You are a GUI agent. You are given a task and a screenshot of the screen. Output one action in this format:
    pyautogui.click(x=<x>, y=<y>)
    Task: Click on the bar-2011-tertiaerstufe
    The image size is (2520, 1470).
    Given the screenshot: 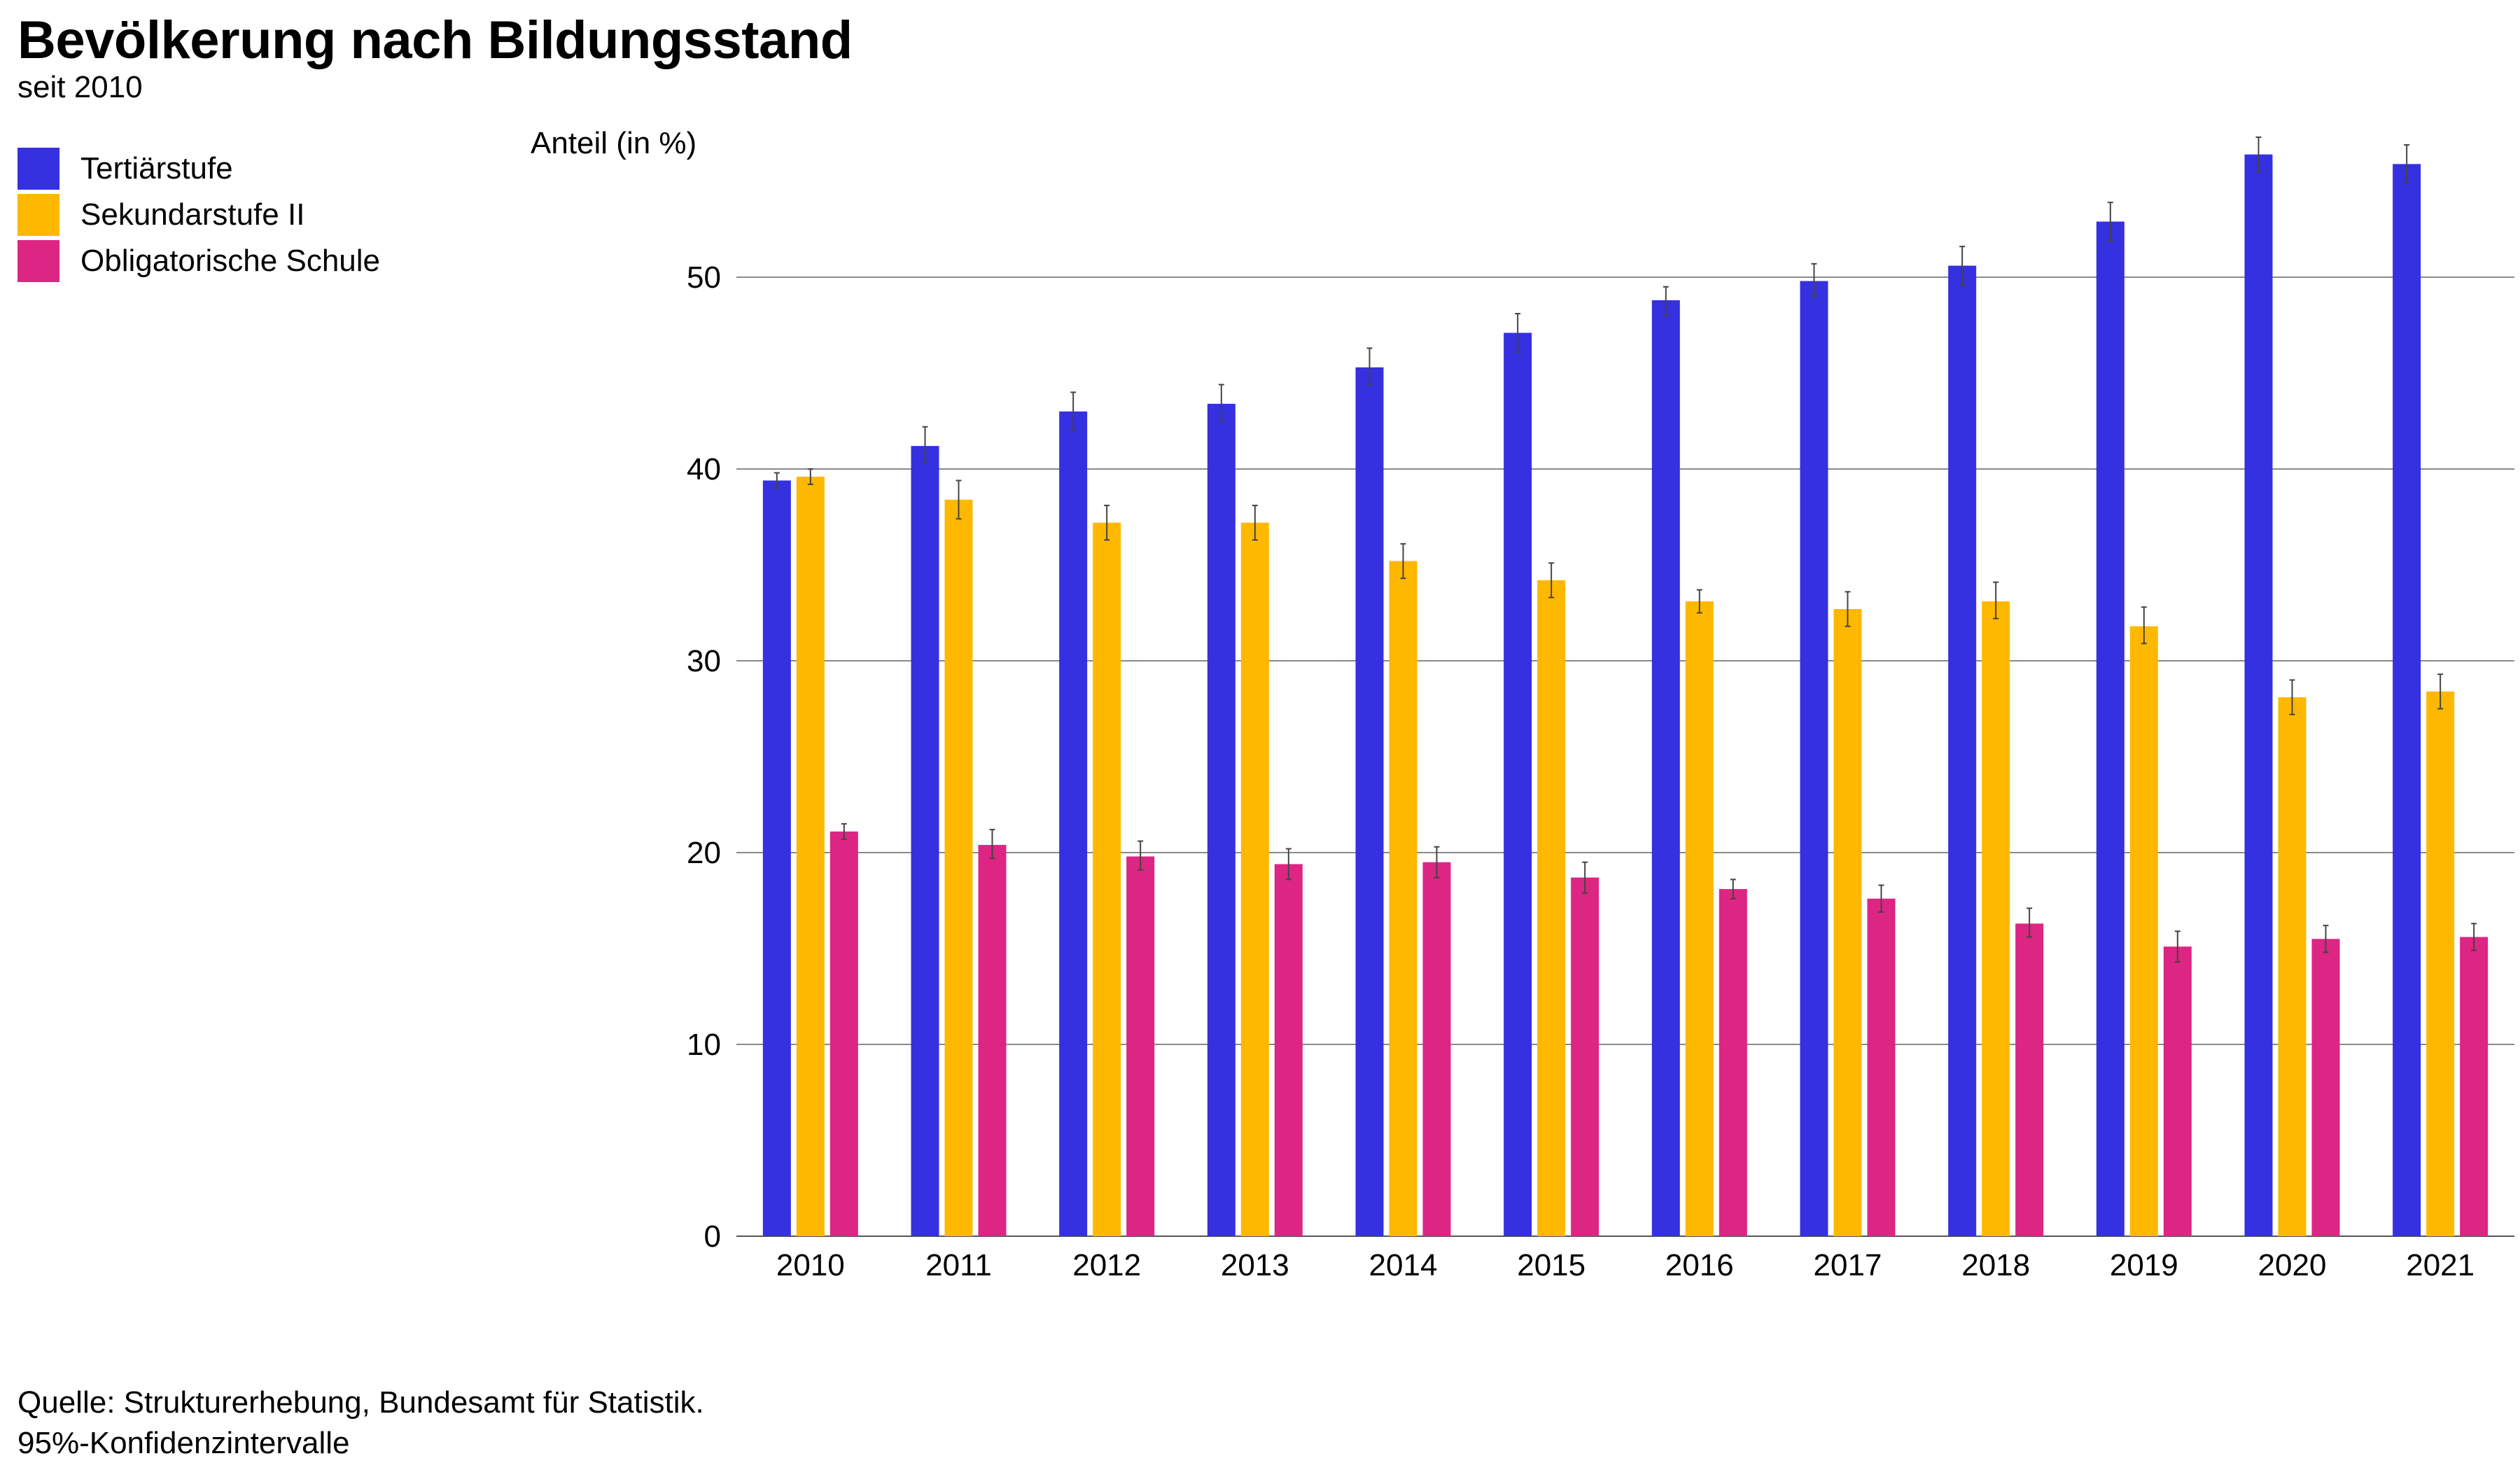 What is the action you would take?
    pyautogui.click(x=925, y=841)
    